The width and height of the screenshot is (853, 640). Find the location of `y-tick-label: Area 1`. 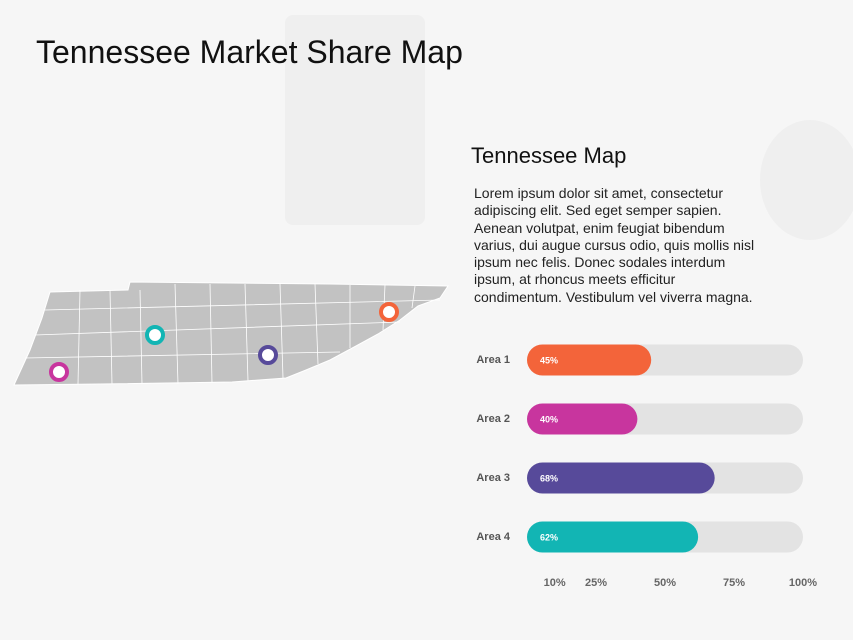

y-tick-label: Area 1 is located at coordinates (493, 360).